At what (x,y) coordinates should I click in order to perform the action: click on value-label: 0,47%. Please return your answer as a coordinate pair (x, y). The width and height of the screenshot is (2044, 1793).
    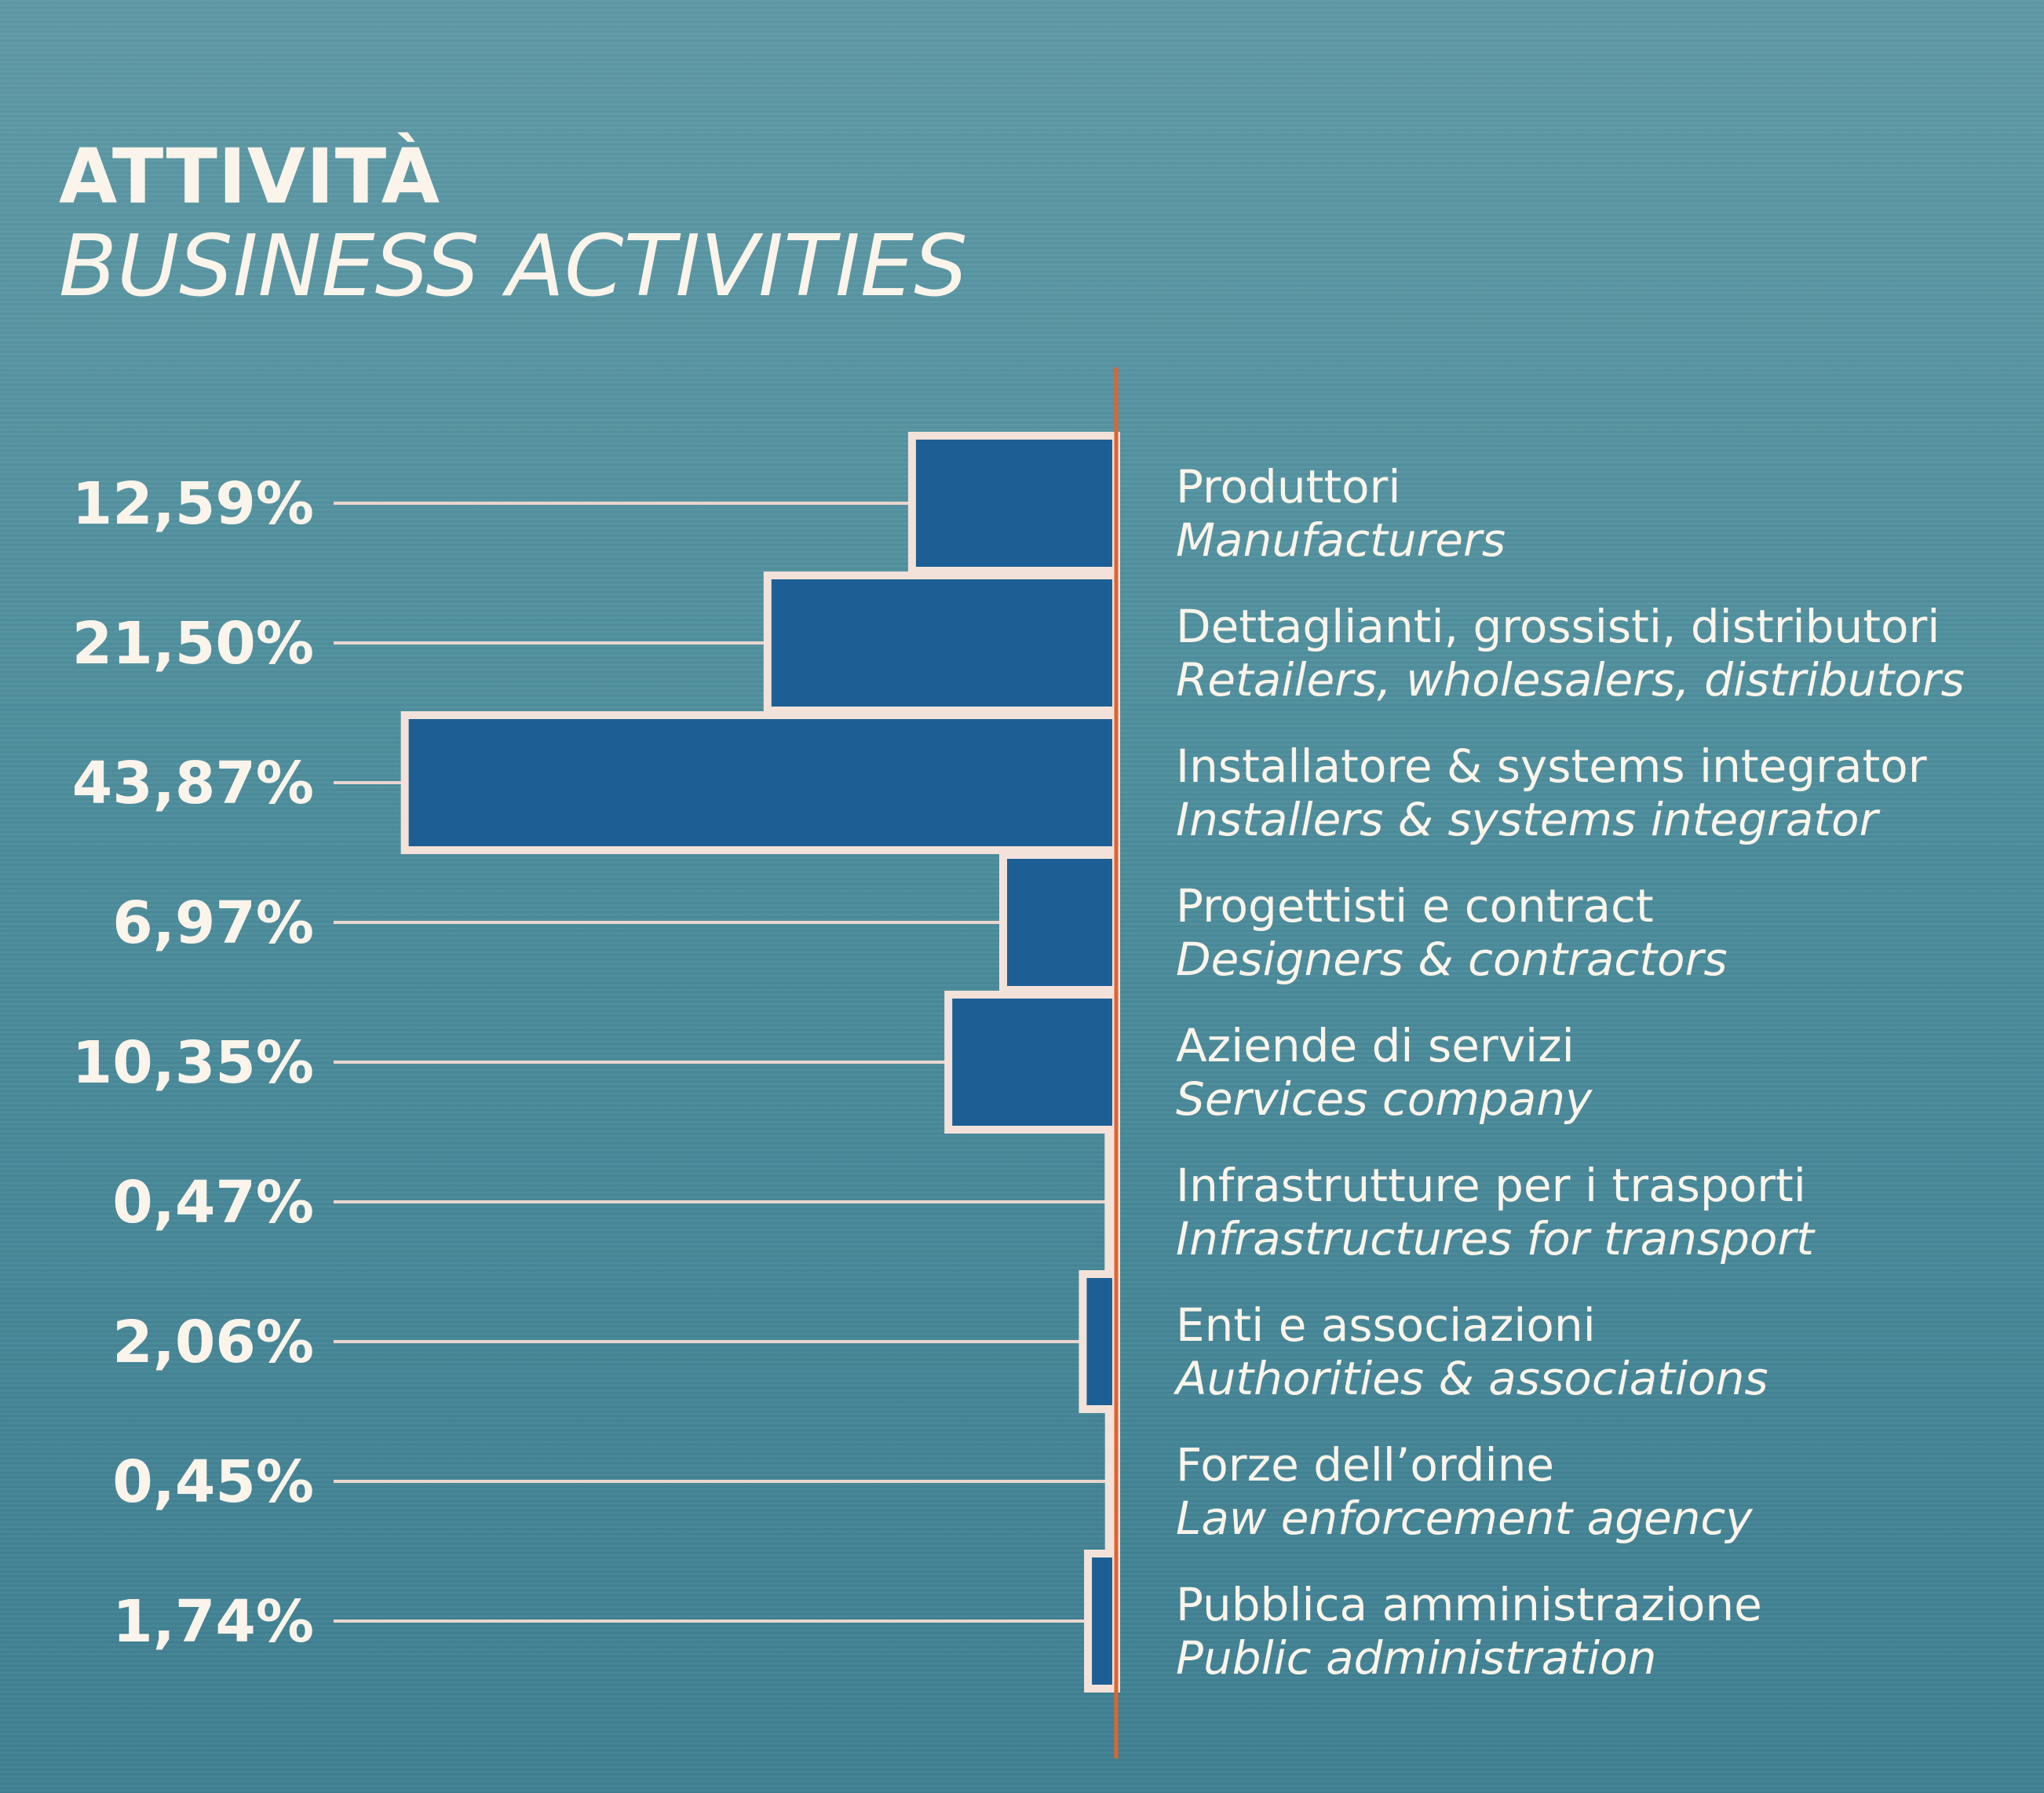
    Looking at the image, I should click on (213, 1202).